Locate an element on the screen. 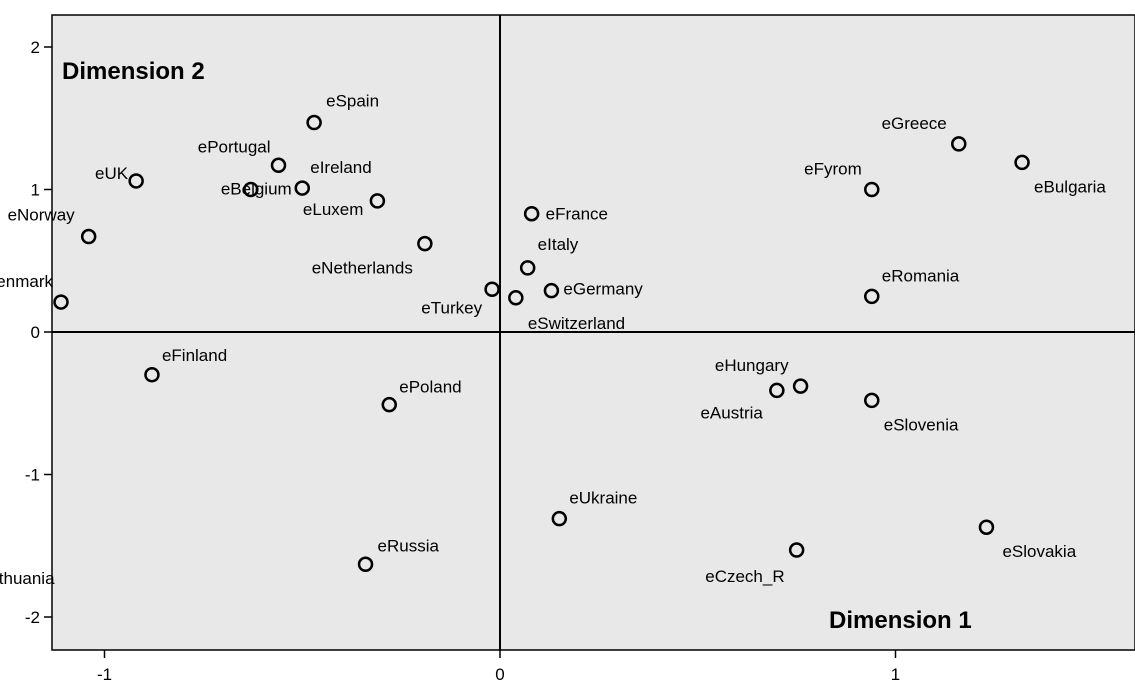 This screenshot has height=690, width=1135. point-label: eBelgium is located at coordinates (256, 189).